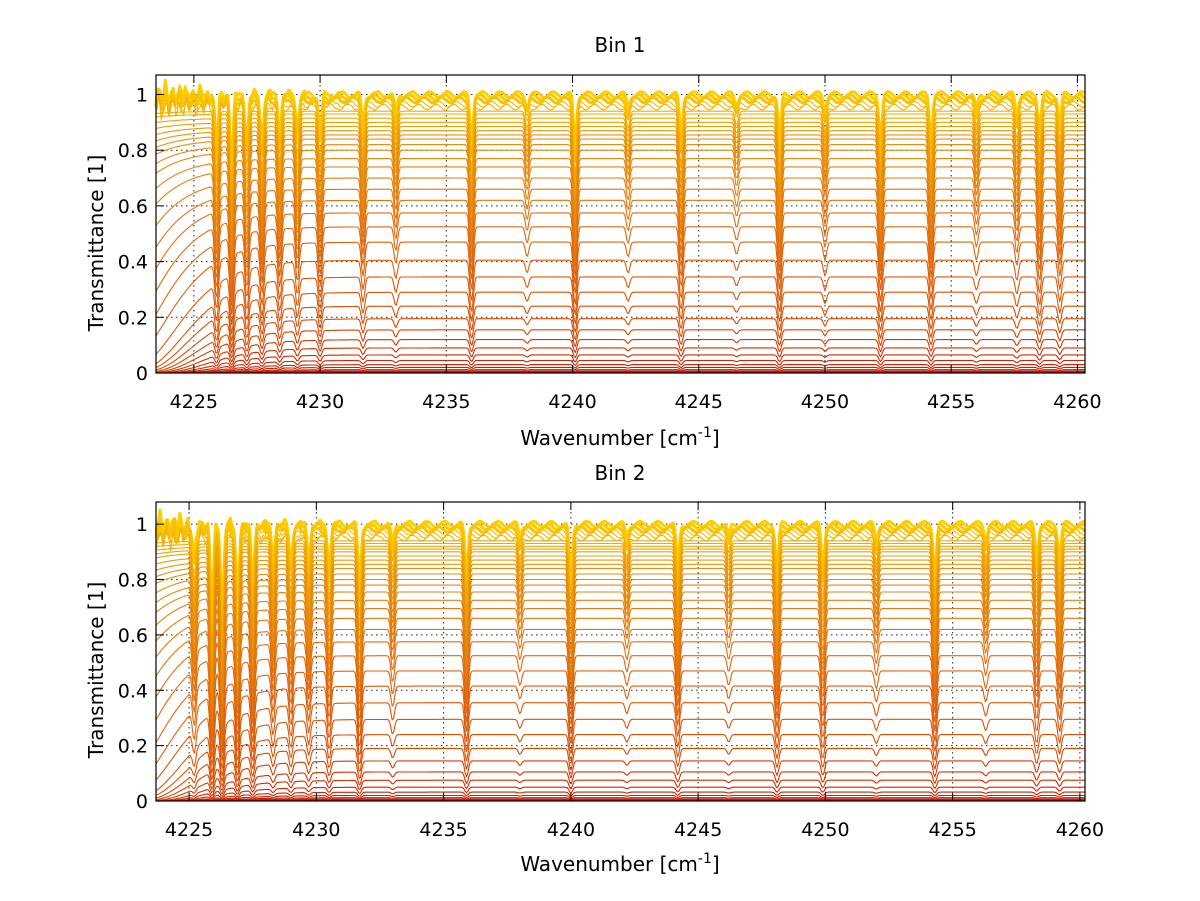 This screenshot has height=901, width=1200. I want to click on chart-title: Bin 2, so click(619, 473).